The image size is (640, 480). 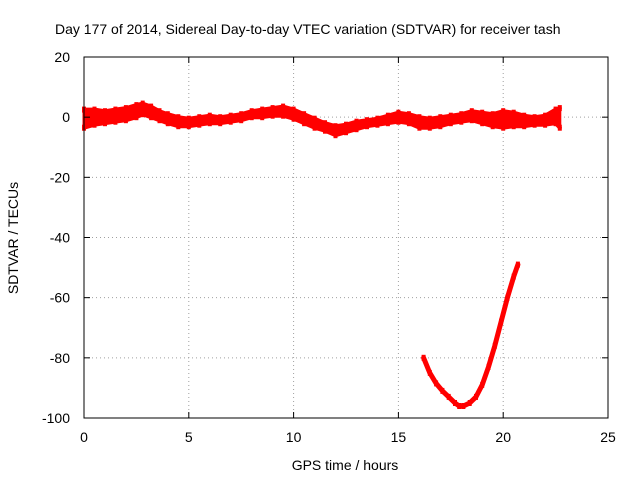 What do you see at coordinates (608, 437) in the screenshot?
I see `x-tick-label: 25` at bounding box center [608, 437].